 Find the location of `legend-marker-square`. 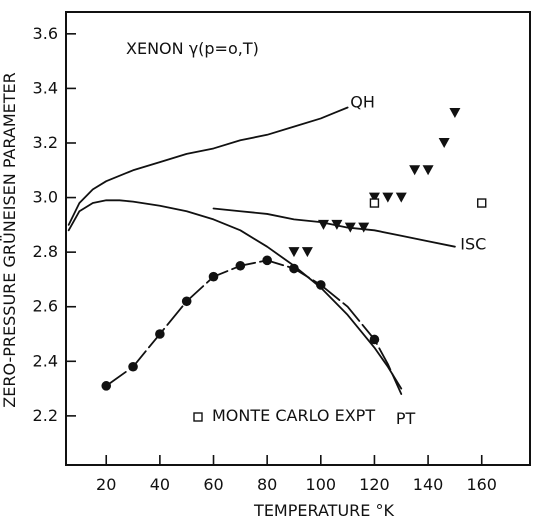

legend-marker-square is located at coordinates (198, 417).